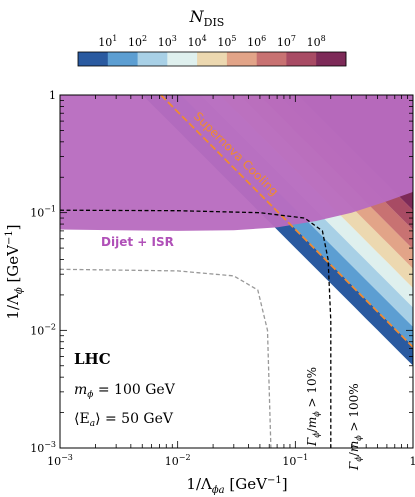  What do you see at coordinates (92, 359) in the screenshot?
I see `experiment-label: LHC` at bounding box center [92, 359].